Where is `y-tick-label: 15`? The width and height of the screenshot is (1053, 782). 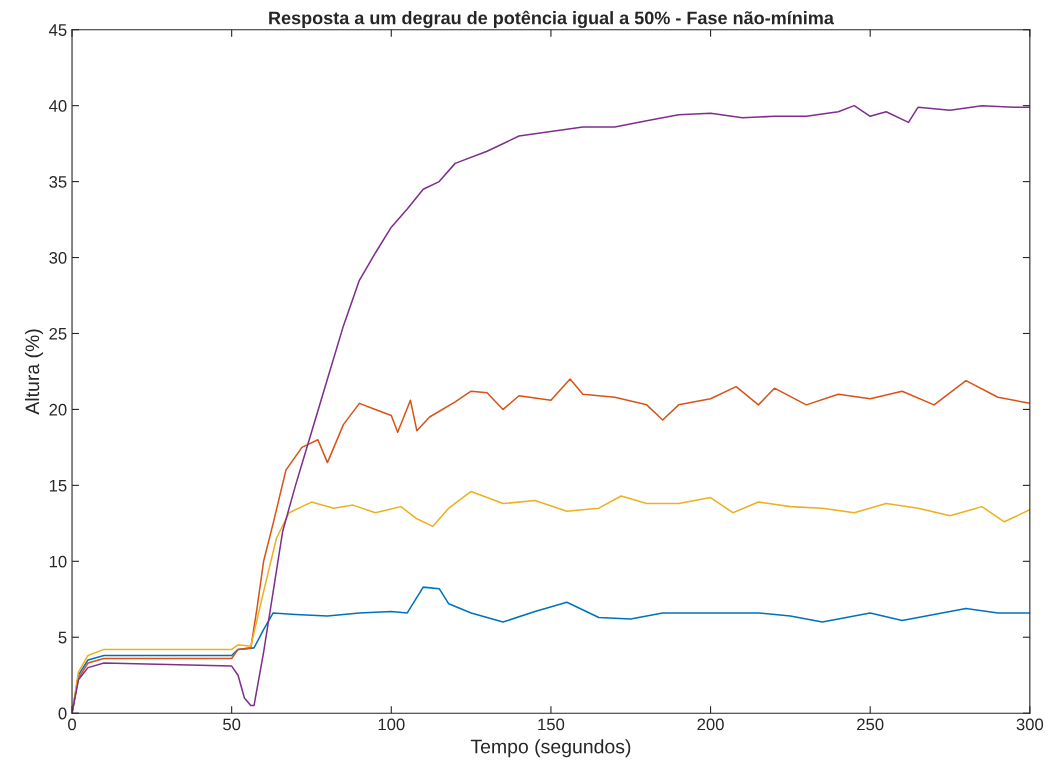
y-tick-label: 15 is located at coordinates (58, 485).